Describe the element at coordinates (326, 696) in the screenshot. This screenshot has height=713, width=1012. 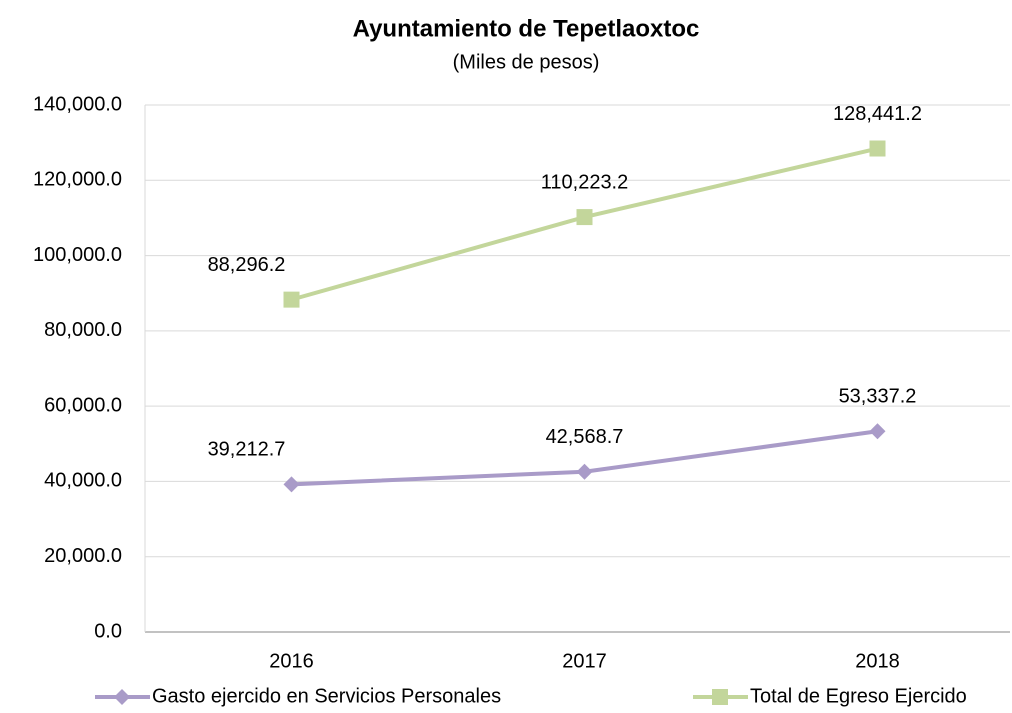
I see `legend-label: Gasto ejercido en Servicios Personales` at that location.